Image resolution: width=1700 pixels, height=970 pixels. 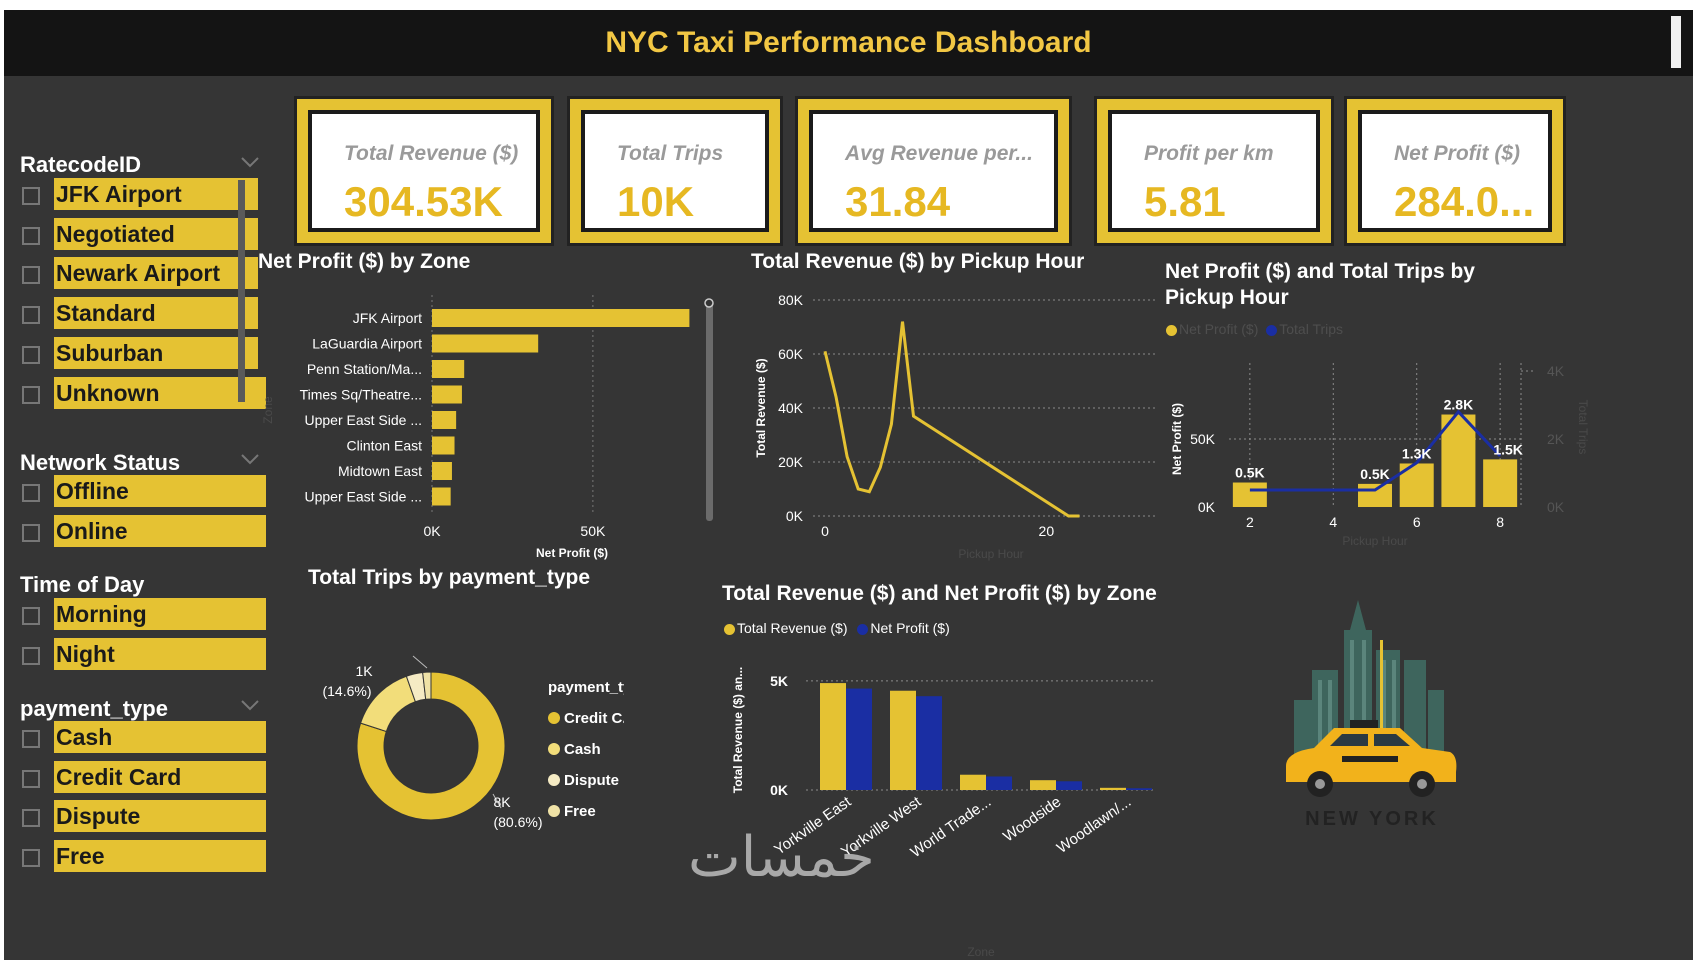 What do you see at coordinates (709, 412) in the screenshot?
I see `scrollbar` at bounding box center [709, 412].